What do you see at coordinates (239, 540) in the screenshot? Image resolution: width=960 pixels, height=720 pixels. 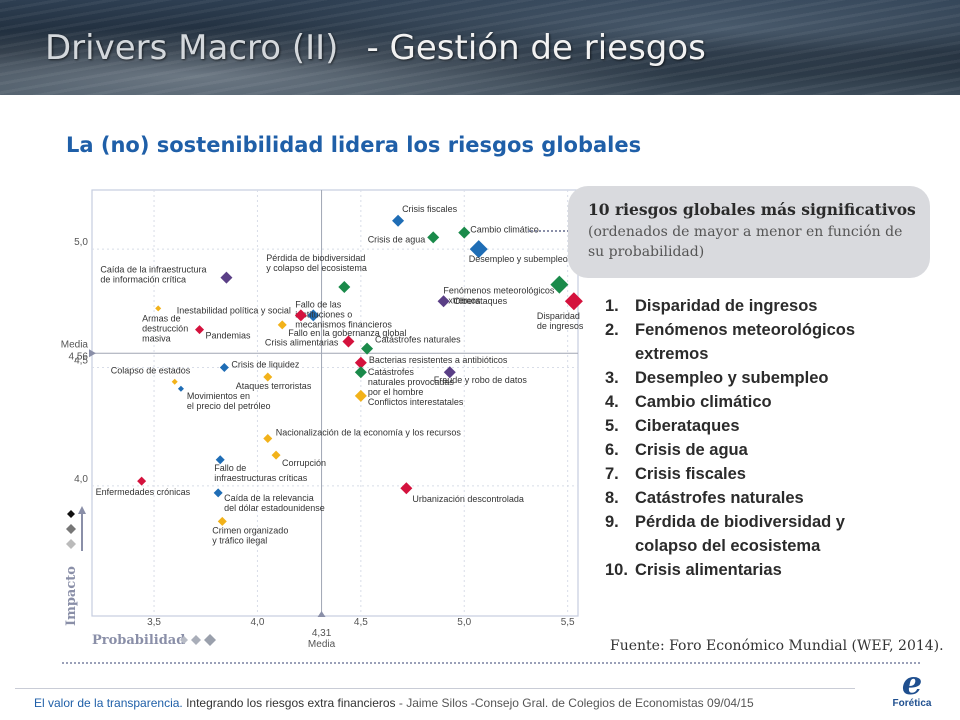 I see `risk-point-label: y tráfico ilegal` at bounding box center [239, 540].